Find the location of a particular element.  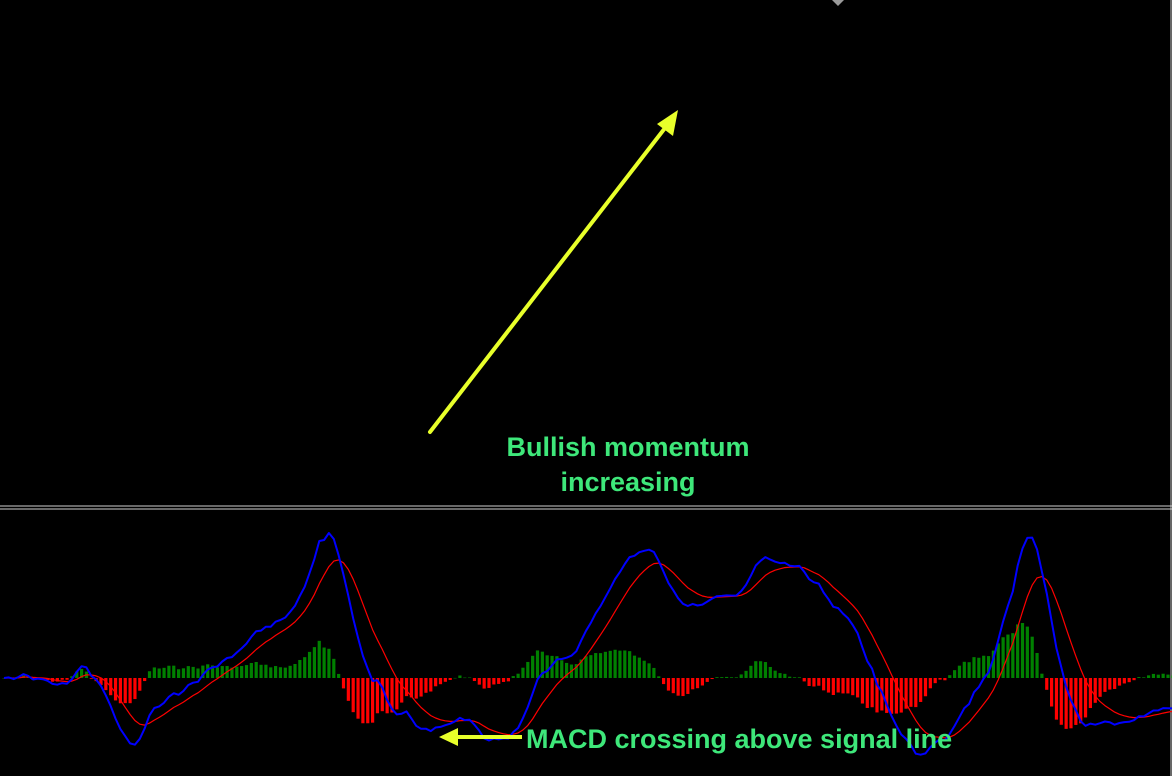

momentum-arrow is located at coordinates (553, 272).